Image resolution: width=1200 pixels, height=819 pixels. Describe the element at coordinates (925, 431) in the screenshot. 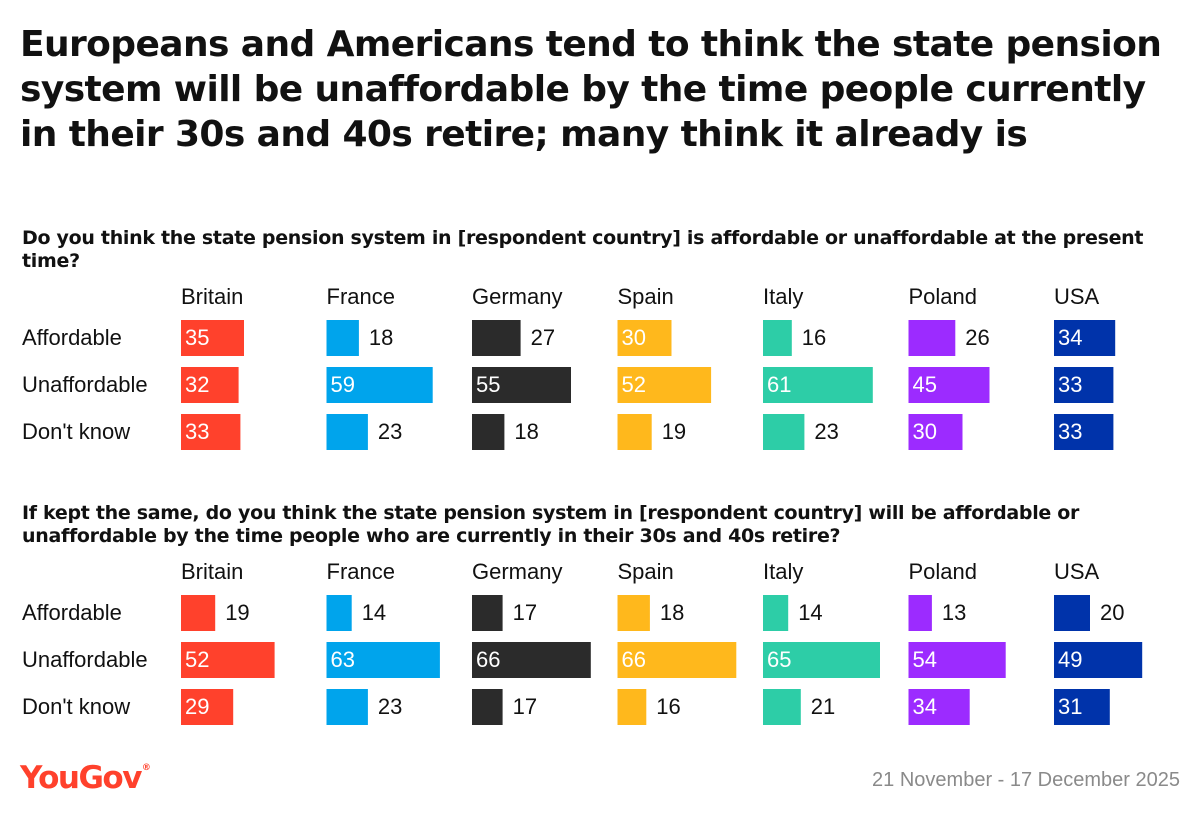

I see `data-label-poland-don-t-know: 30` at that location.